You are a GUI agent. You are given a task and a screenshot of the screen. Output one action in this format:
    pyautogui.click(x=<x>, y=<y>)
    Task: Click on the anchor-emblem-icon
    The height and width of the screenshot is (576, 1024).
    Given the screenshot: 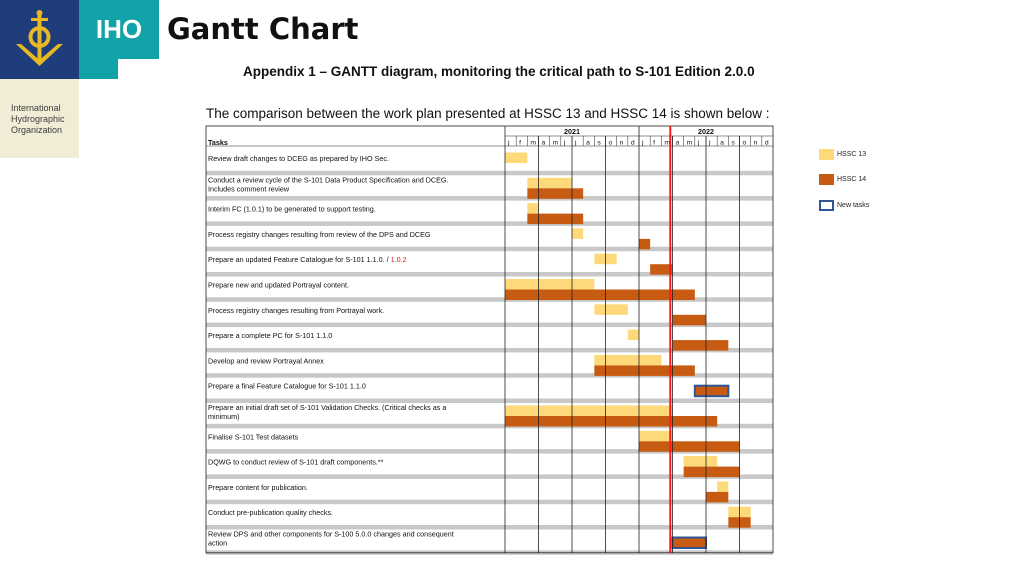 What is the action you would take?
    pyautogui.click(x=39, y=38)
    